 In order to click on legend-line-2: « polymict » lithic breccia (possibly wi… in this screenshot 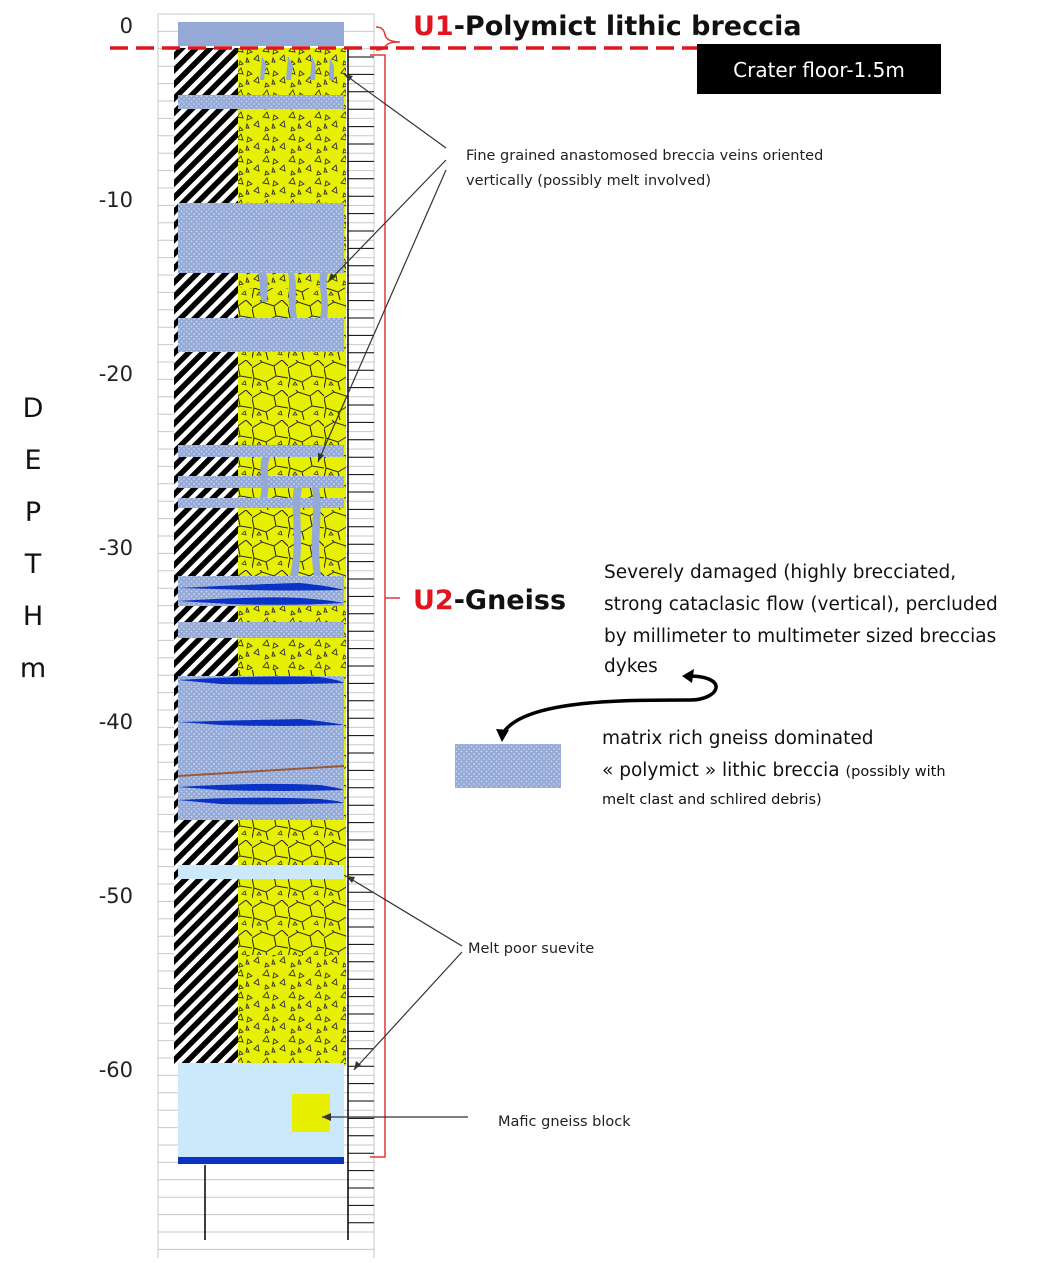, I will do `click(774, 770)`.